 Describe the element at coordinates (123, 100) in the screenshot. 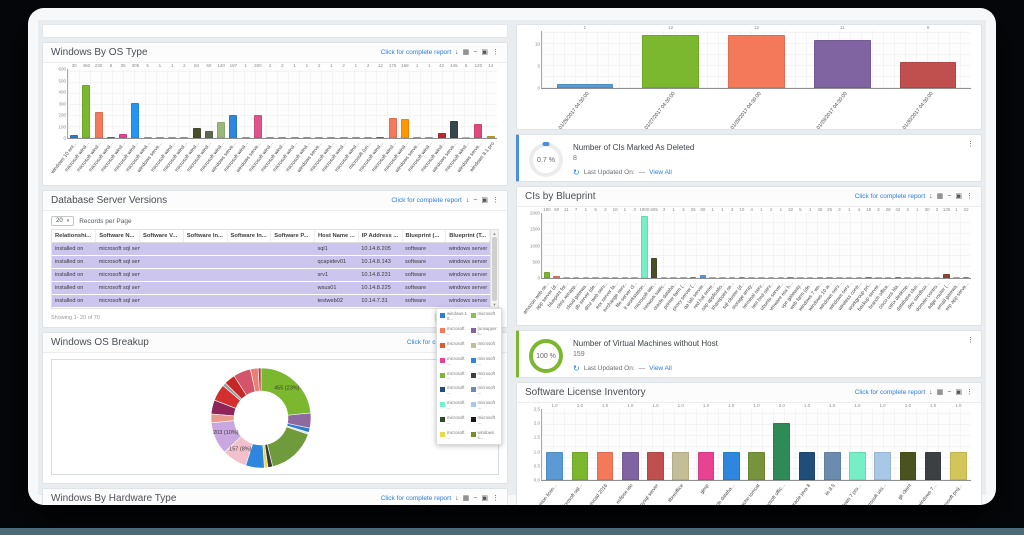

I see `bar: 35` at that location.